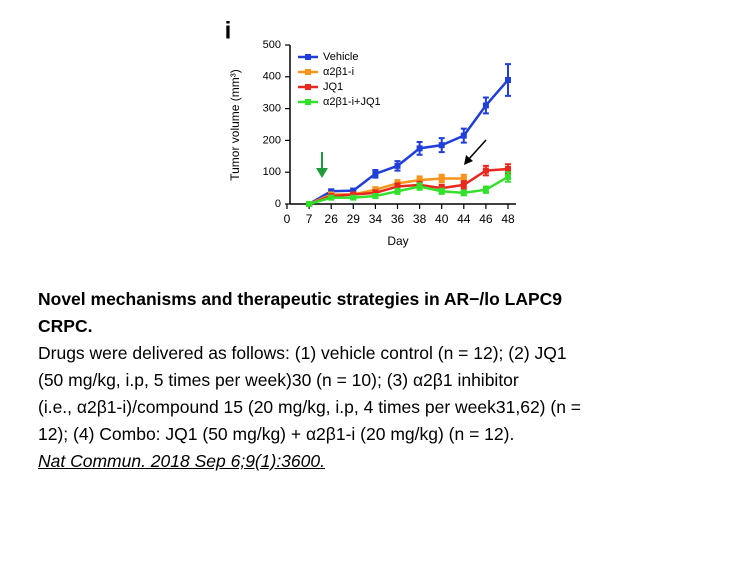 This screenshot has width=756, height=567. I want to click on y-tick-label: 300, so click(272, 109).